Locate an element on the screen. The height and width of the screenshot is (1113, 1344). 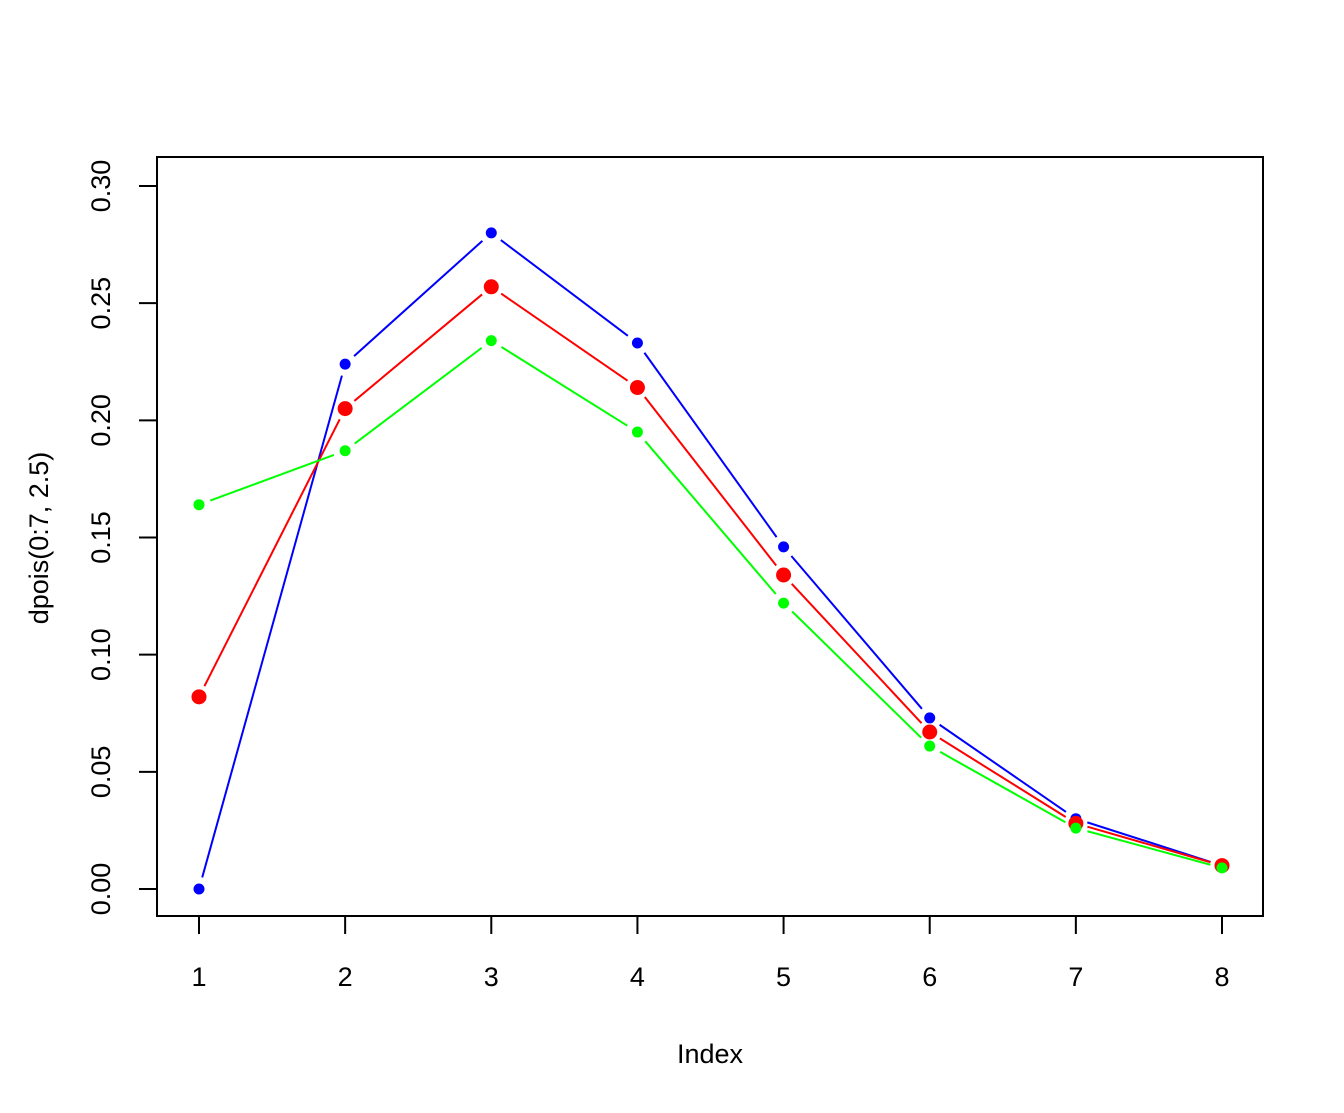
x-tick-label: 8 is located at coordinates (1221, 977).